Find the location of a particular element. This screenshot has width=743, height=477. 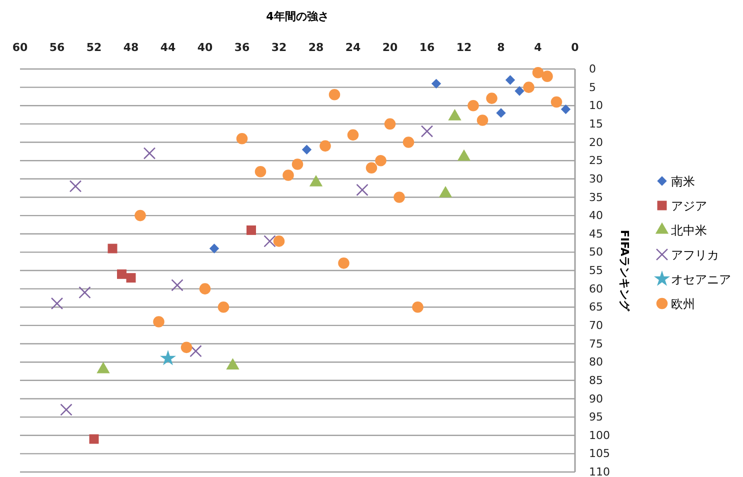

y-tick-label: 20 is located at coordinates (596, 142).